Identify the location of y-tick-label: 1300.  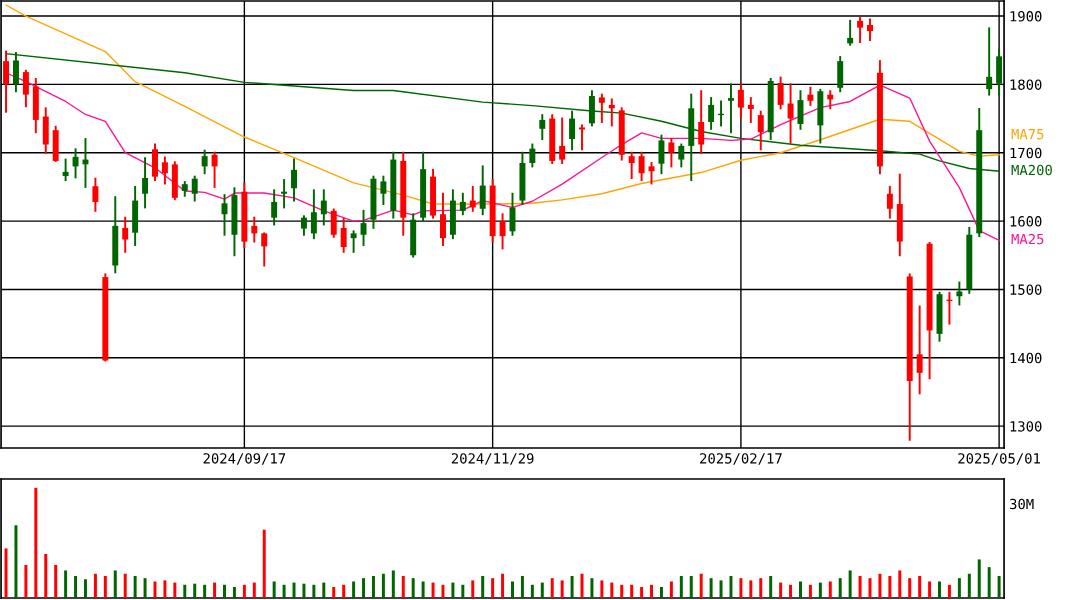
(1026, 426).